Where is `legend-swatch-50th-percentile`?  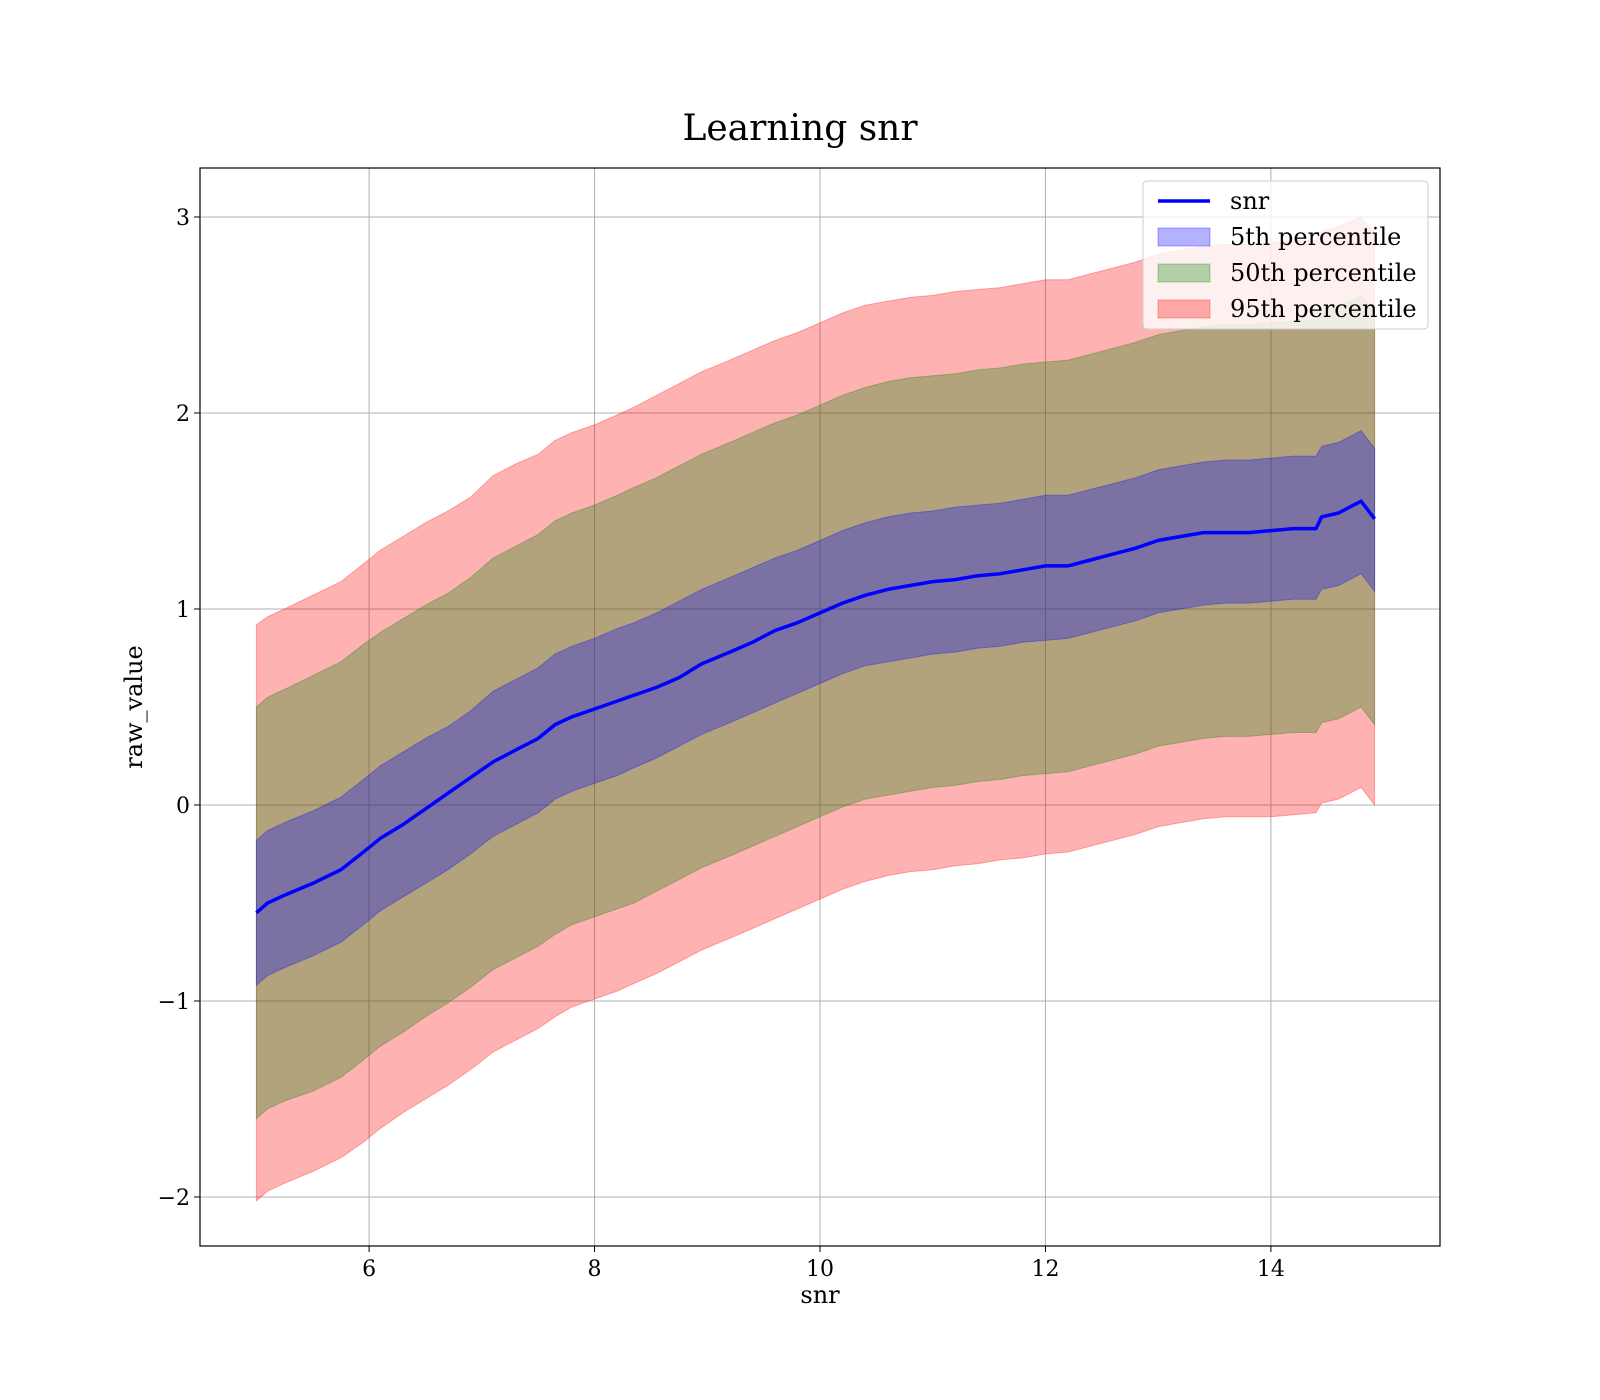
legend-swatch-50th-percentile is located at coordinates (1184, 273).